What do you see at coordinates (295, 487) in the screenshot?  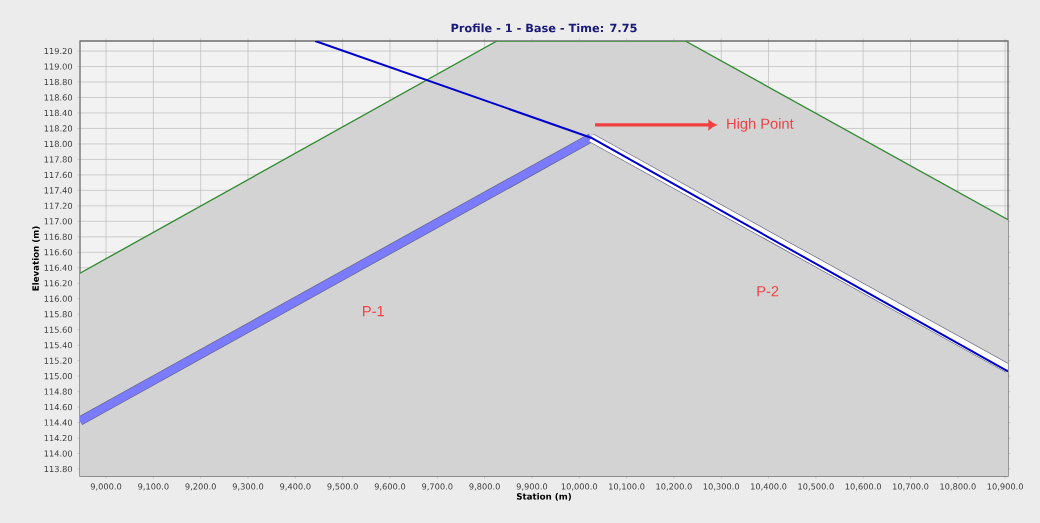 I see `x-tick-label: 9,400.0` at bounding box center [295, 487].